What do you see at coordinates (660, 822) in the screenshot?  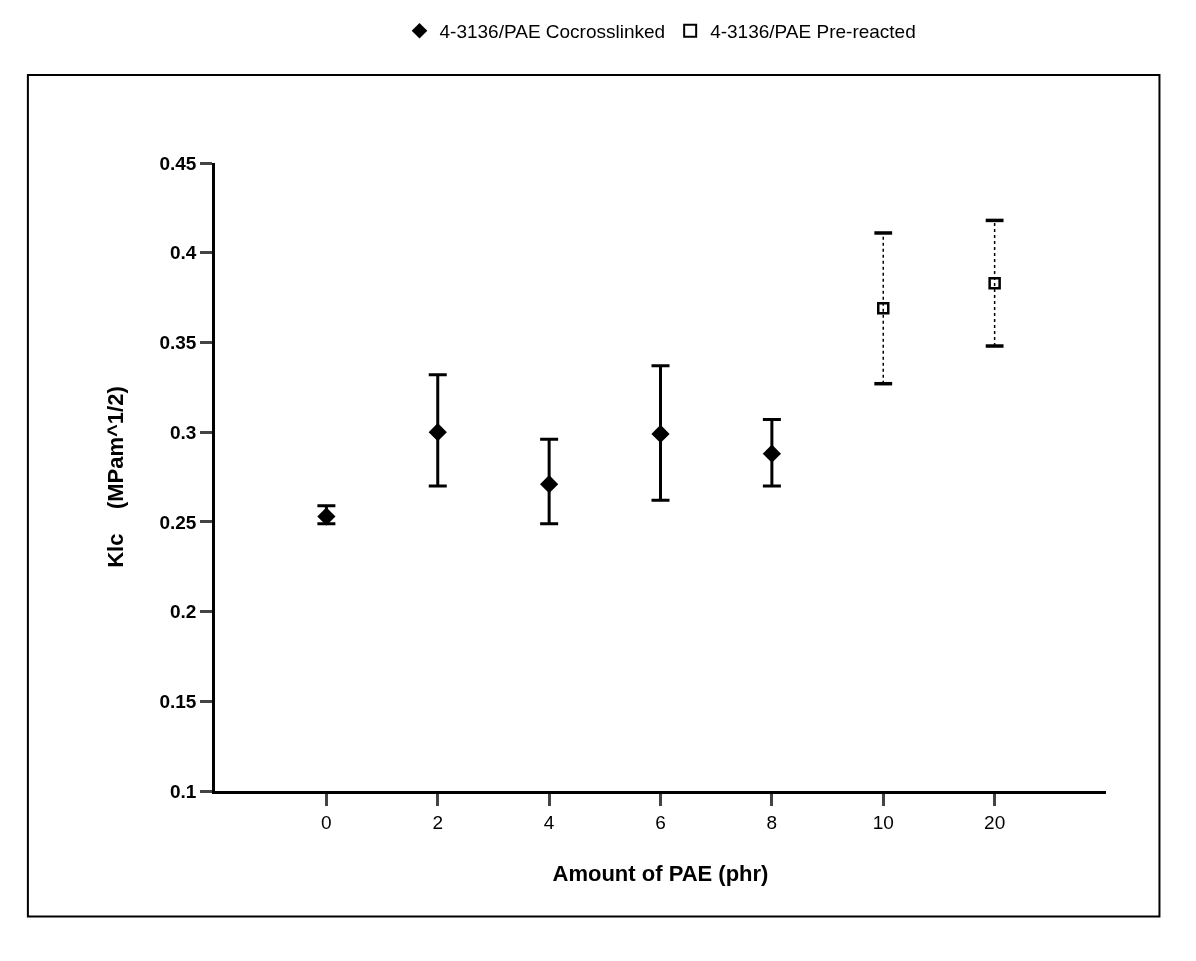 I see `x-tick-label: 6` at bounding box center [660, 822].